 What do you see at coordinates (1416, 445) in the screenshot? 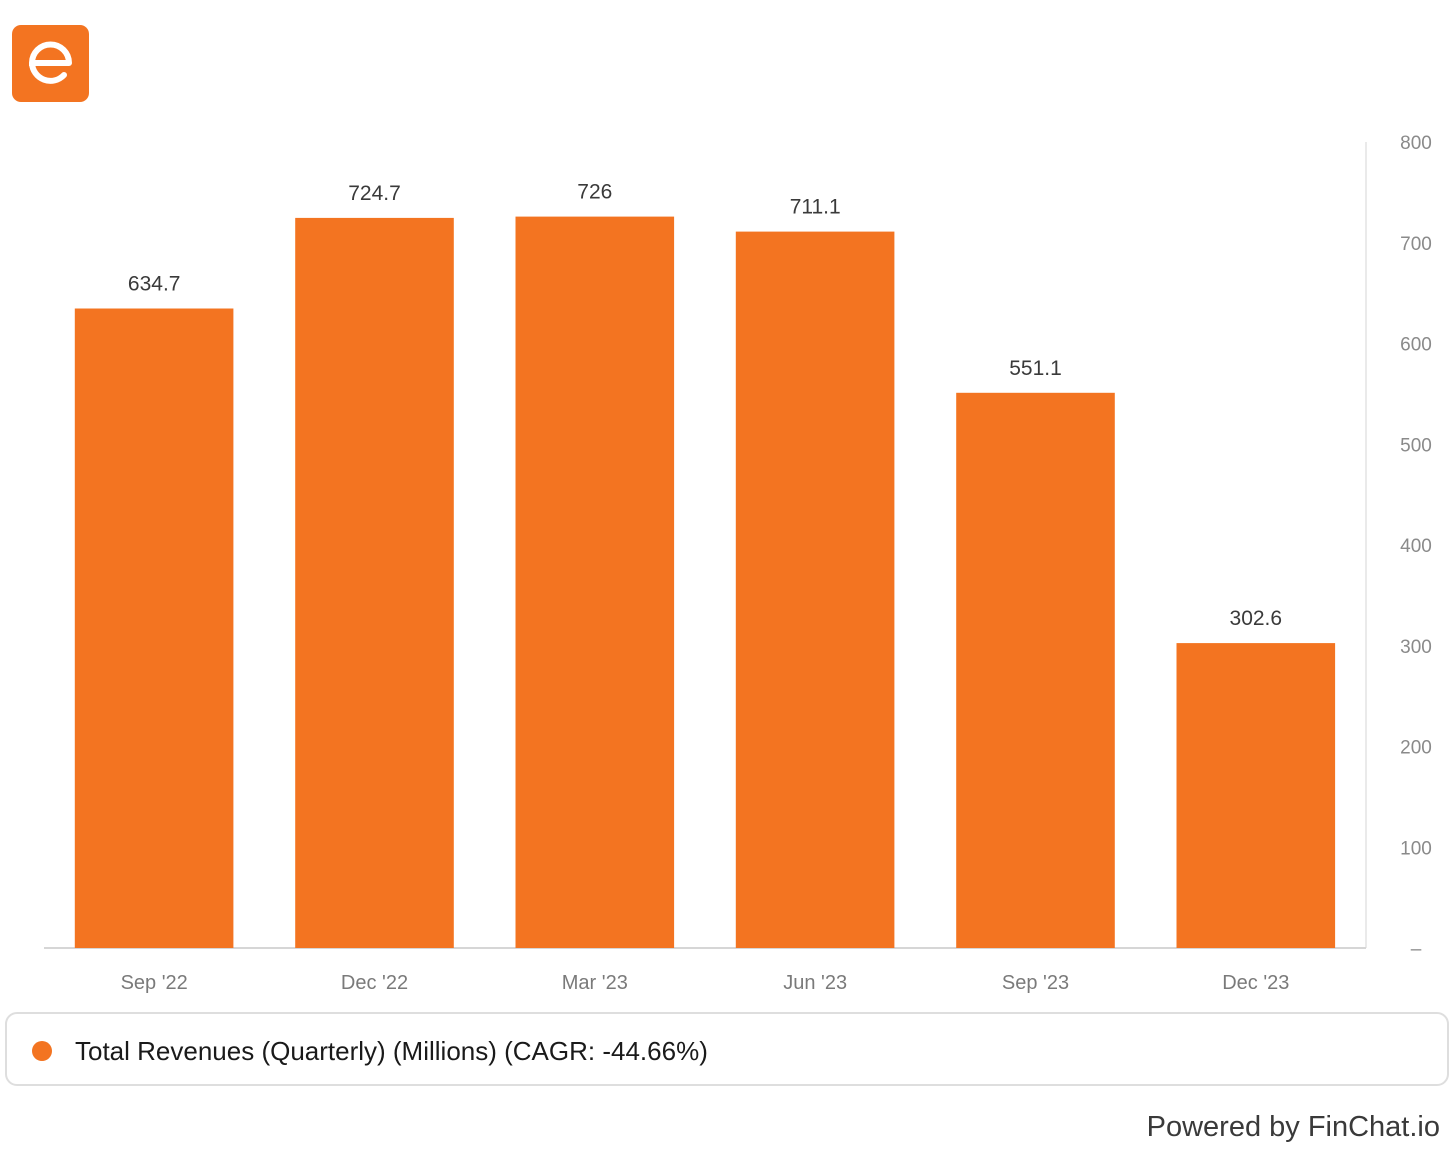
I see `y-tick-label-500: 500` at bounding box center [1416, 445].